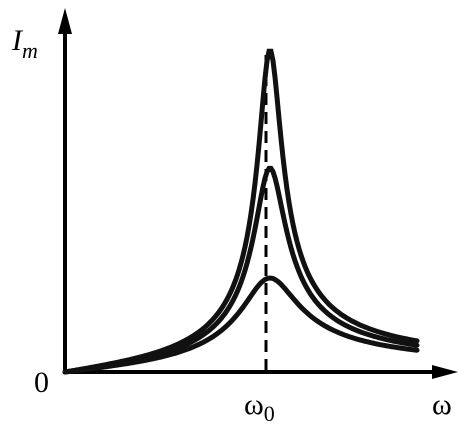  Describe the element at coordinates (269, 413) in the screenshot. I see `omega-subscript: 0` at that location.